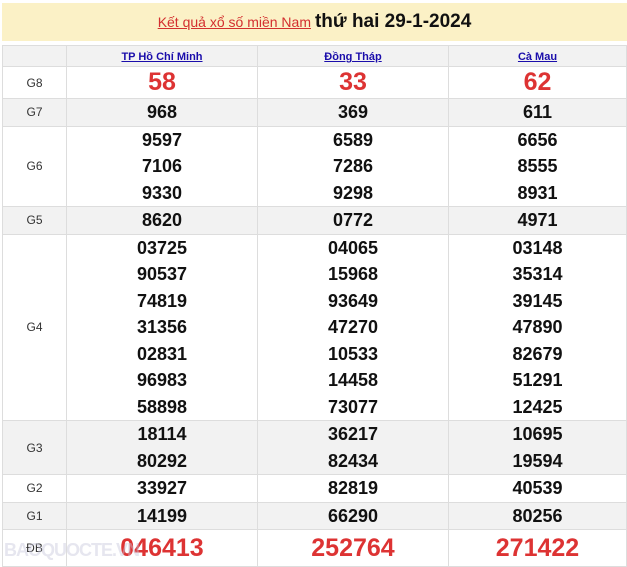  I want to click on prize-number: 14199, so click(162, 515).